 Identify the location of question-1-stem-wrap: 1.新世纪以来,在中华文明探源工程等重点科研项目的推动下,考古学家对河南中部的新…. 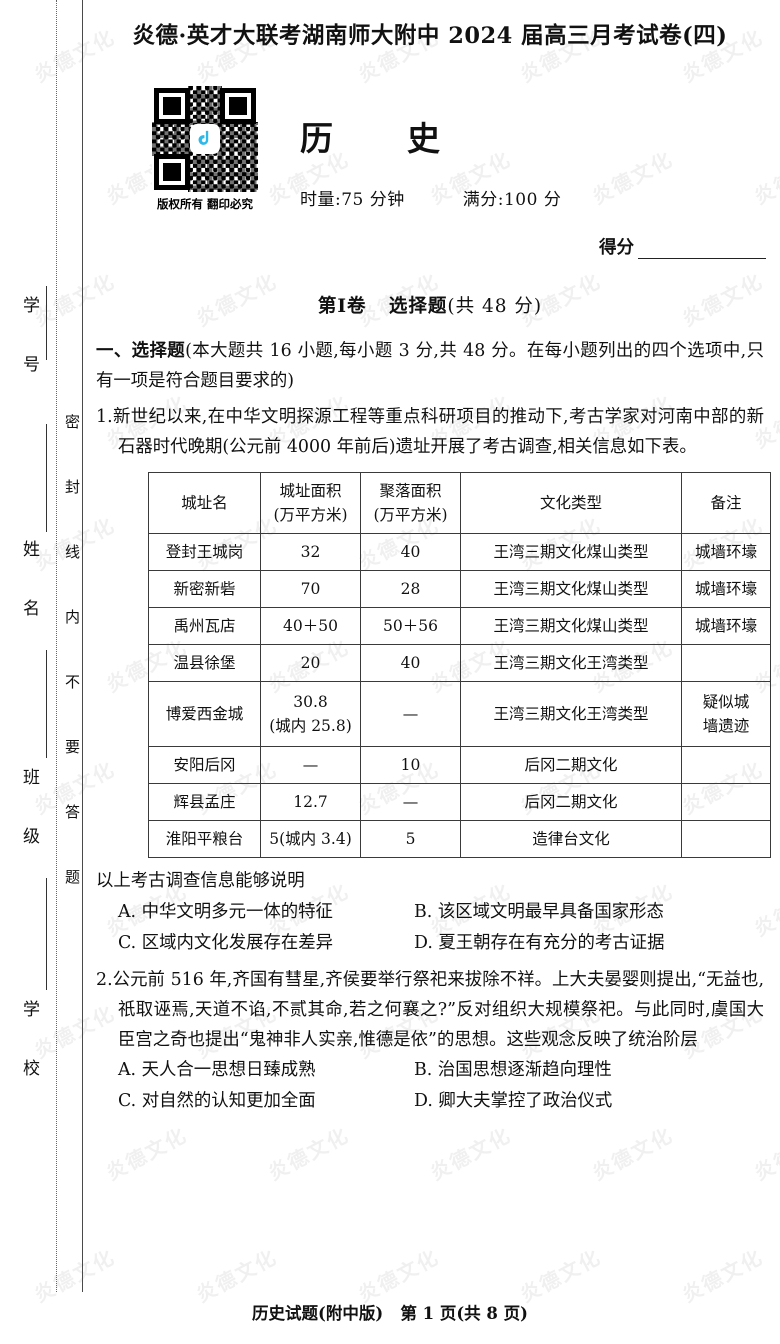
(430, 432).